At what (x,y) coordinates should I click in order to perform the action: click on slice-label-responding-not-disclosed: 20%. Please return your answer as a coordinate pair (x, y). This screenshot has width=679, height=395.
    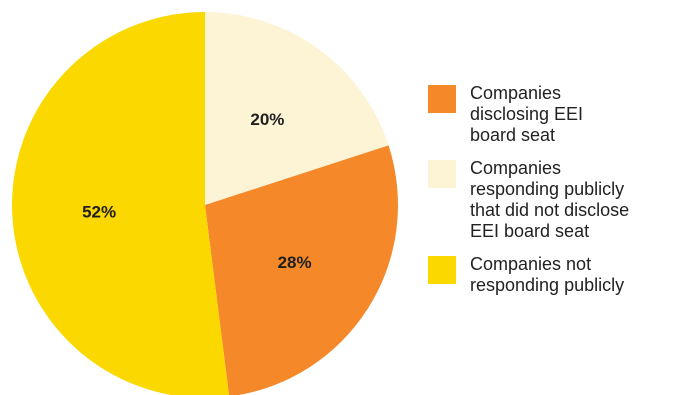
    Looking at the image, I should click on (267, 119).